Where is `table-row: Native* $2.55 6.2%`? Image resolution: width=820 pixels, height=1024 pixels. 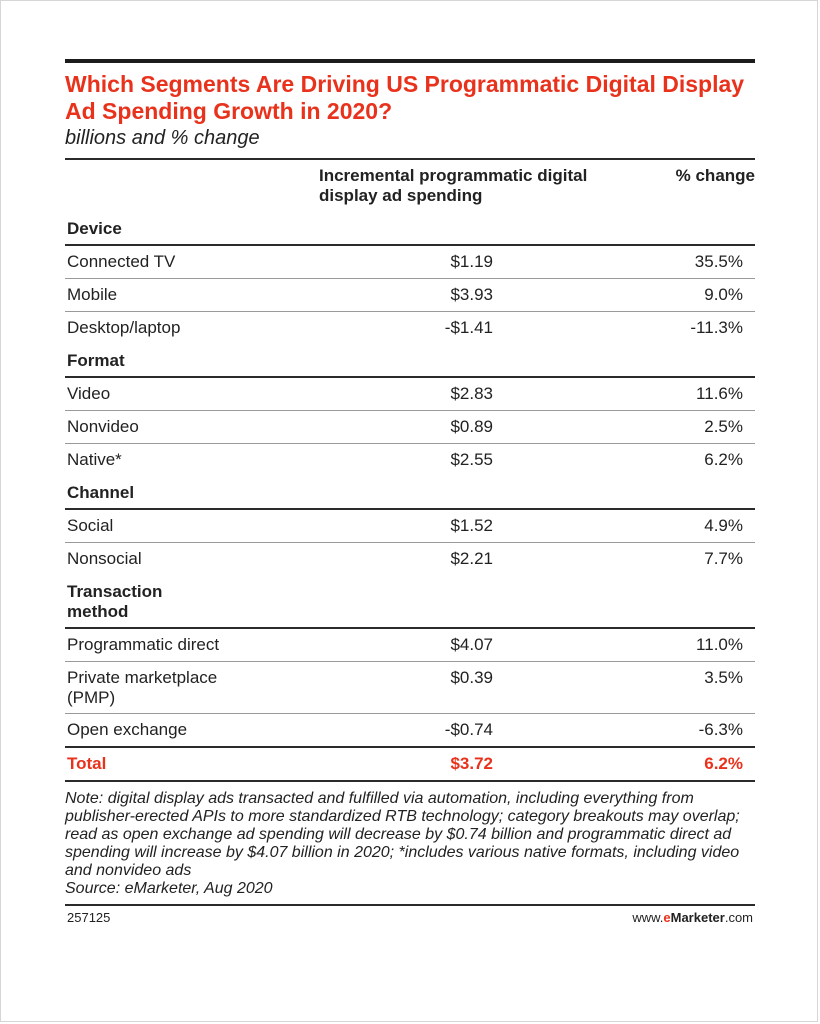
table-row: Native* $2.55 6.2% is located at coordinates (410, 459).